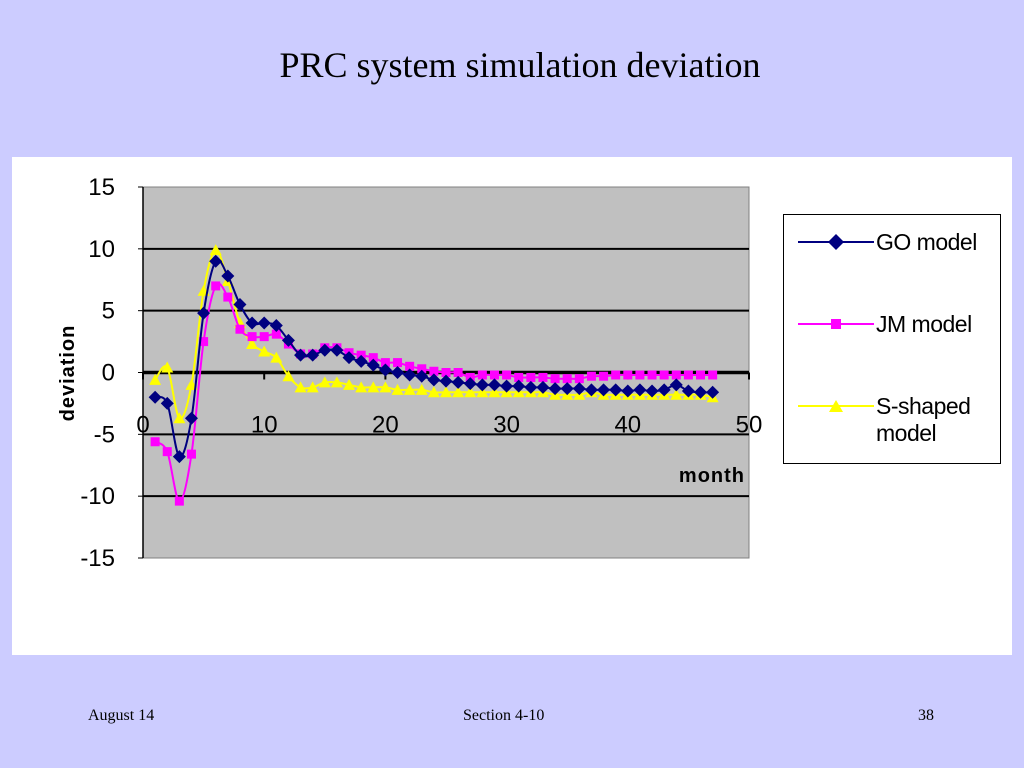  Describe the element at coordinates (749, 425) in the screenshot. I see `x-tick-label: 50` at that location.